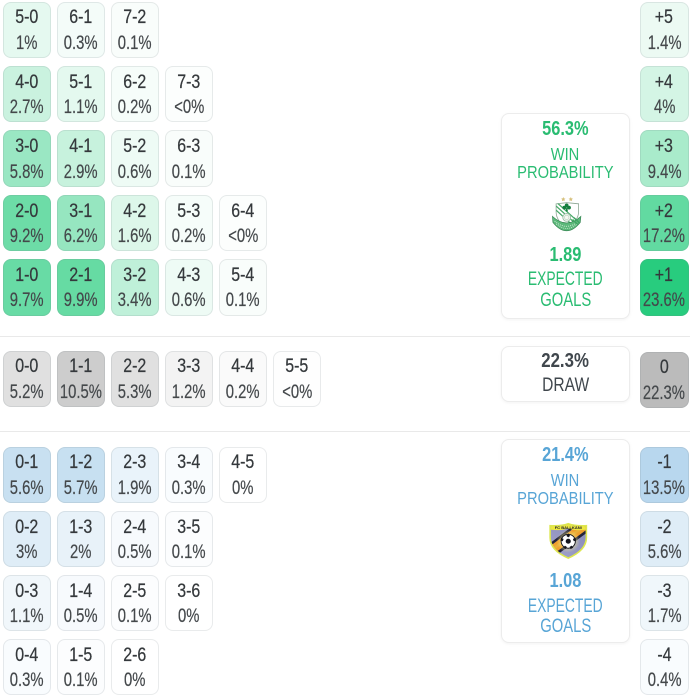 The image size is (690, 695). I want to click on svg-text: FC BALLKANI, so click(568, 527).